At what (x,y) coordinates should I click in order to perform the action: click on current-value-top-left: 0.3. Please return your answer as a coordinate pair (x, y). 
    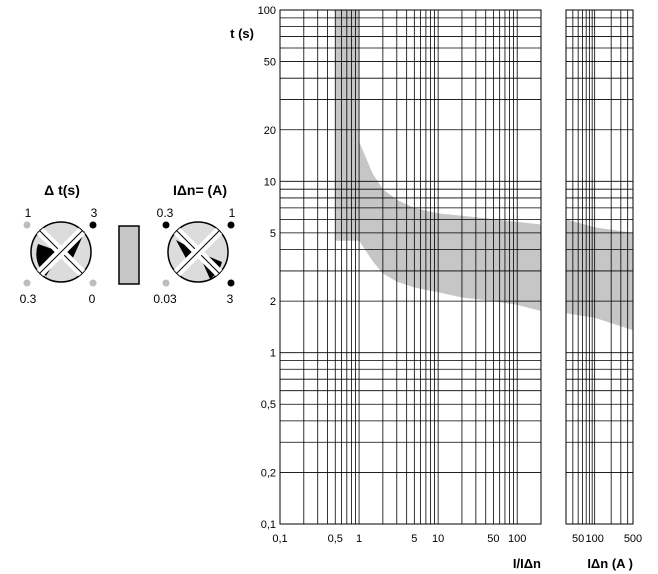
    Looking at the image, I should click on (165, 213).